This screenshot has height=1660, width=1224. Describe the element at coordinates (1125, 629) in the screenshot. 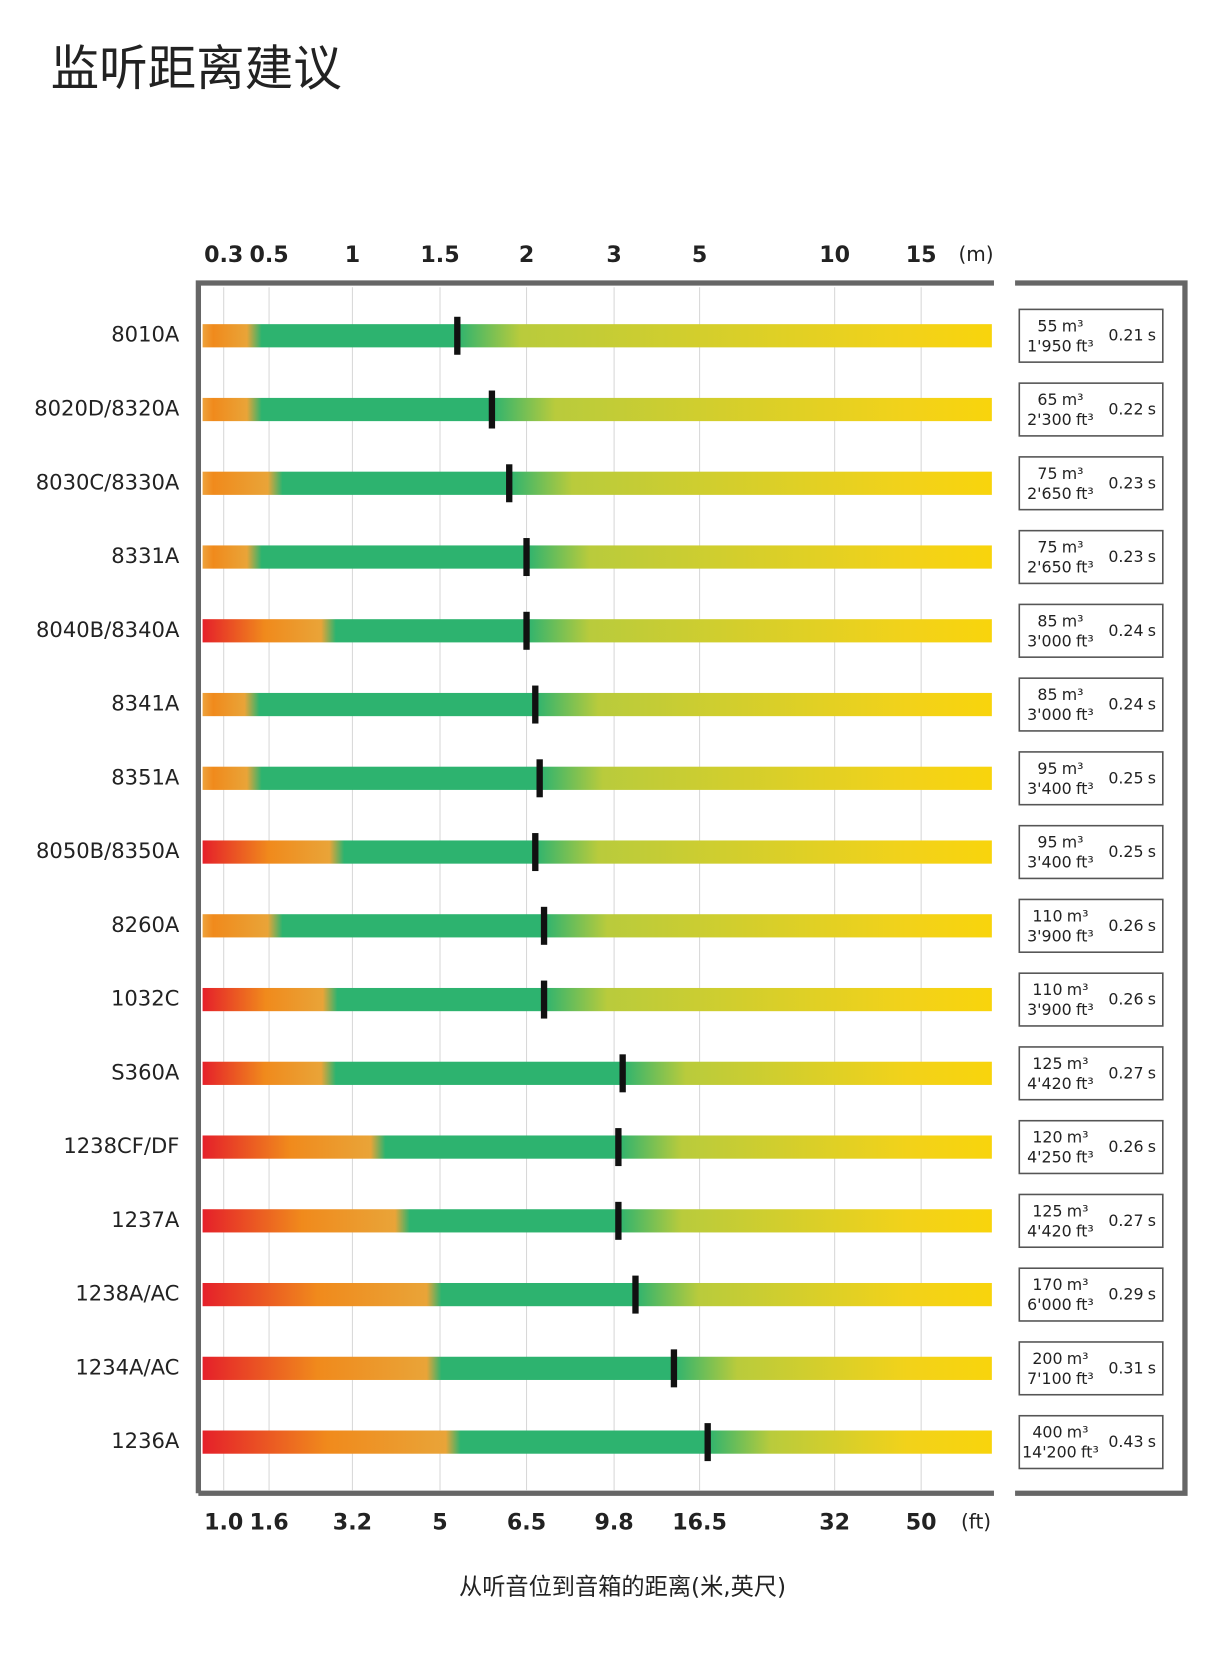

I see `reverb-time-value: 0.24` at that location.